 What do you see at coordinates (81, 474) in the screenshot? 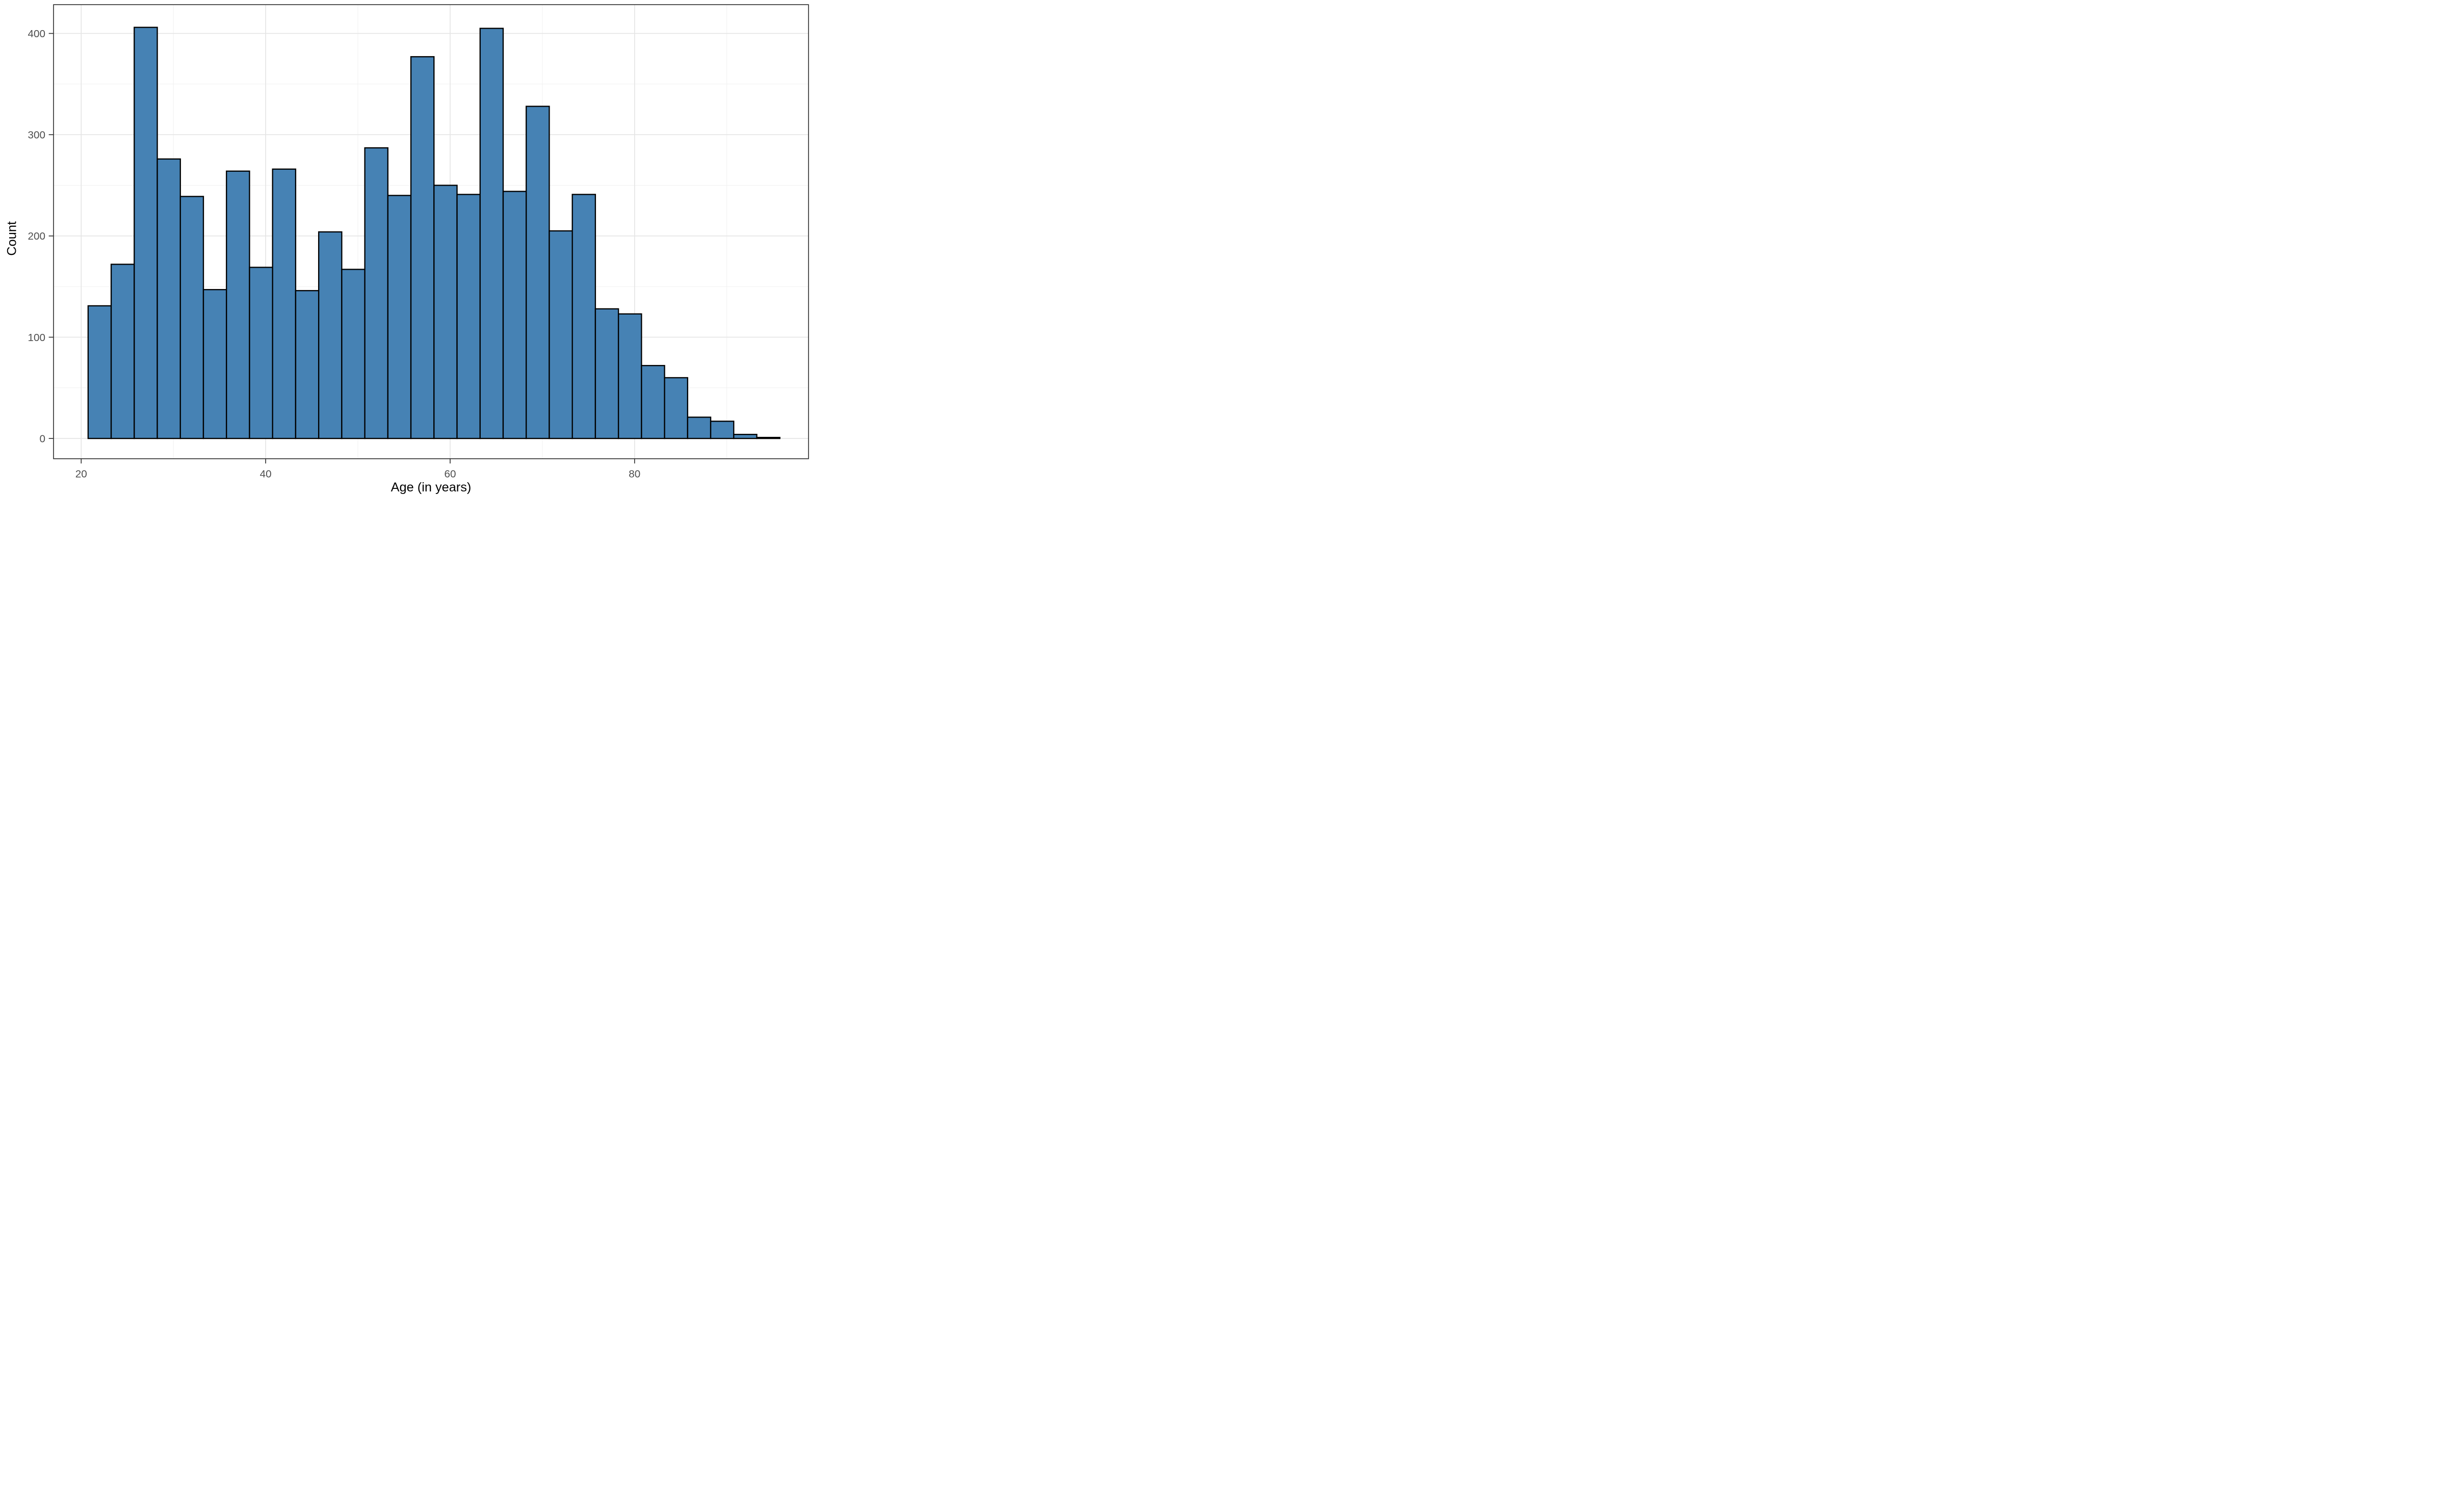
I see `x-tick-label: 20` at bounding box center [81, 474].